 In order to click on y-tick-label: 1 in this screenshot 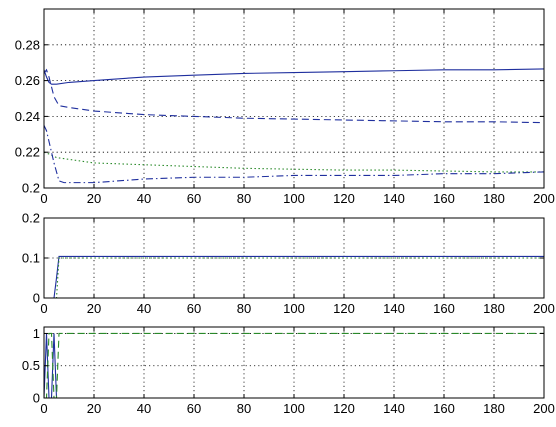, I will do `click(36, 333)`.